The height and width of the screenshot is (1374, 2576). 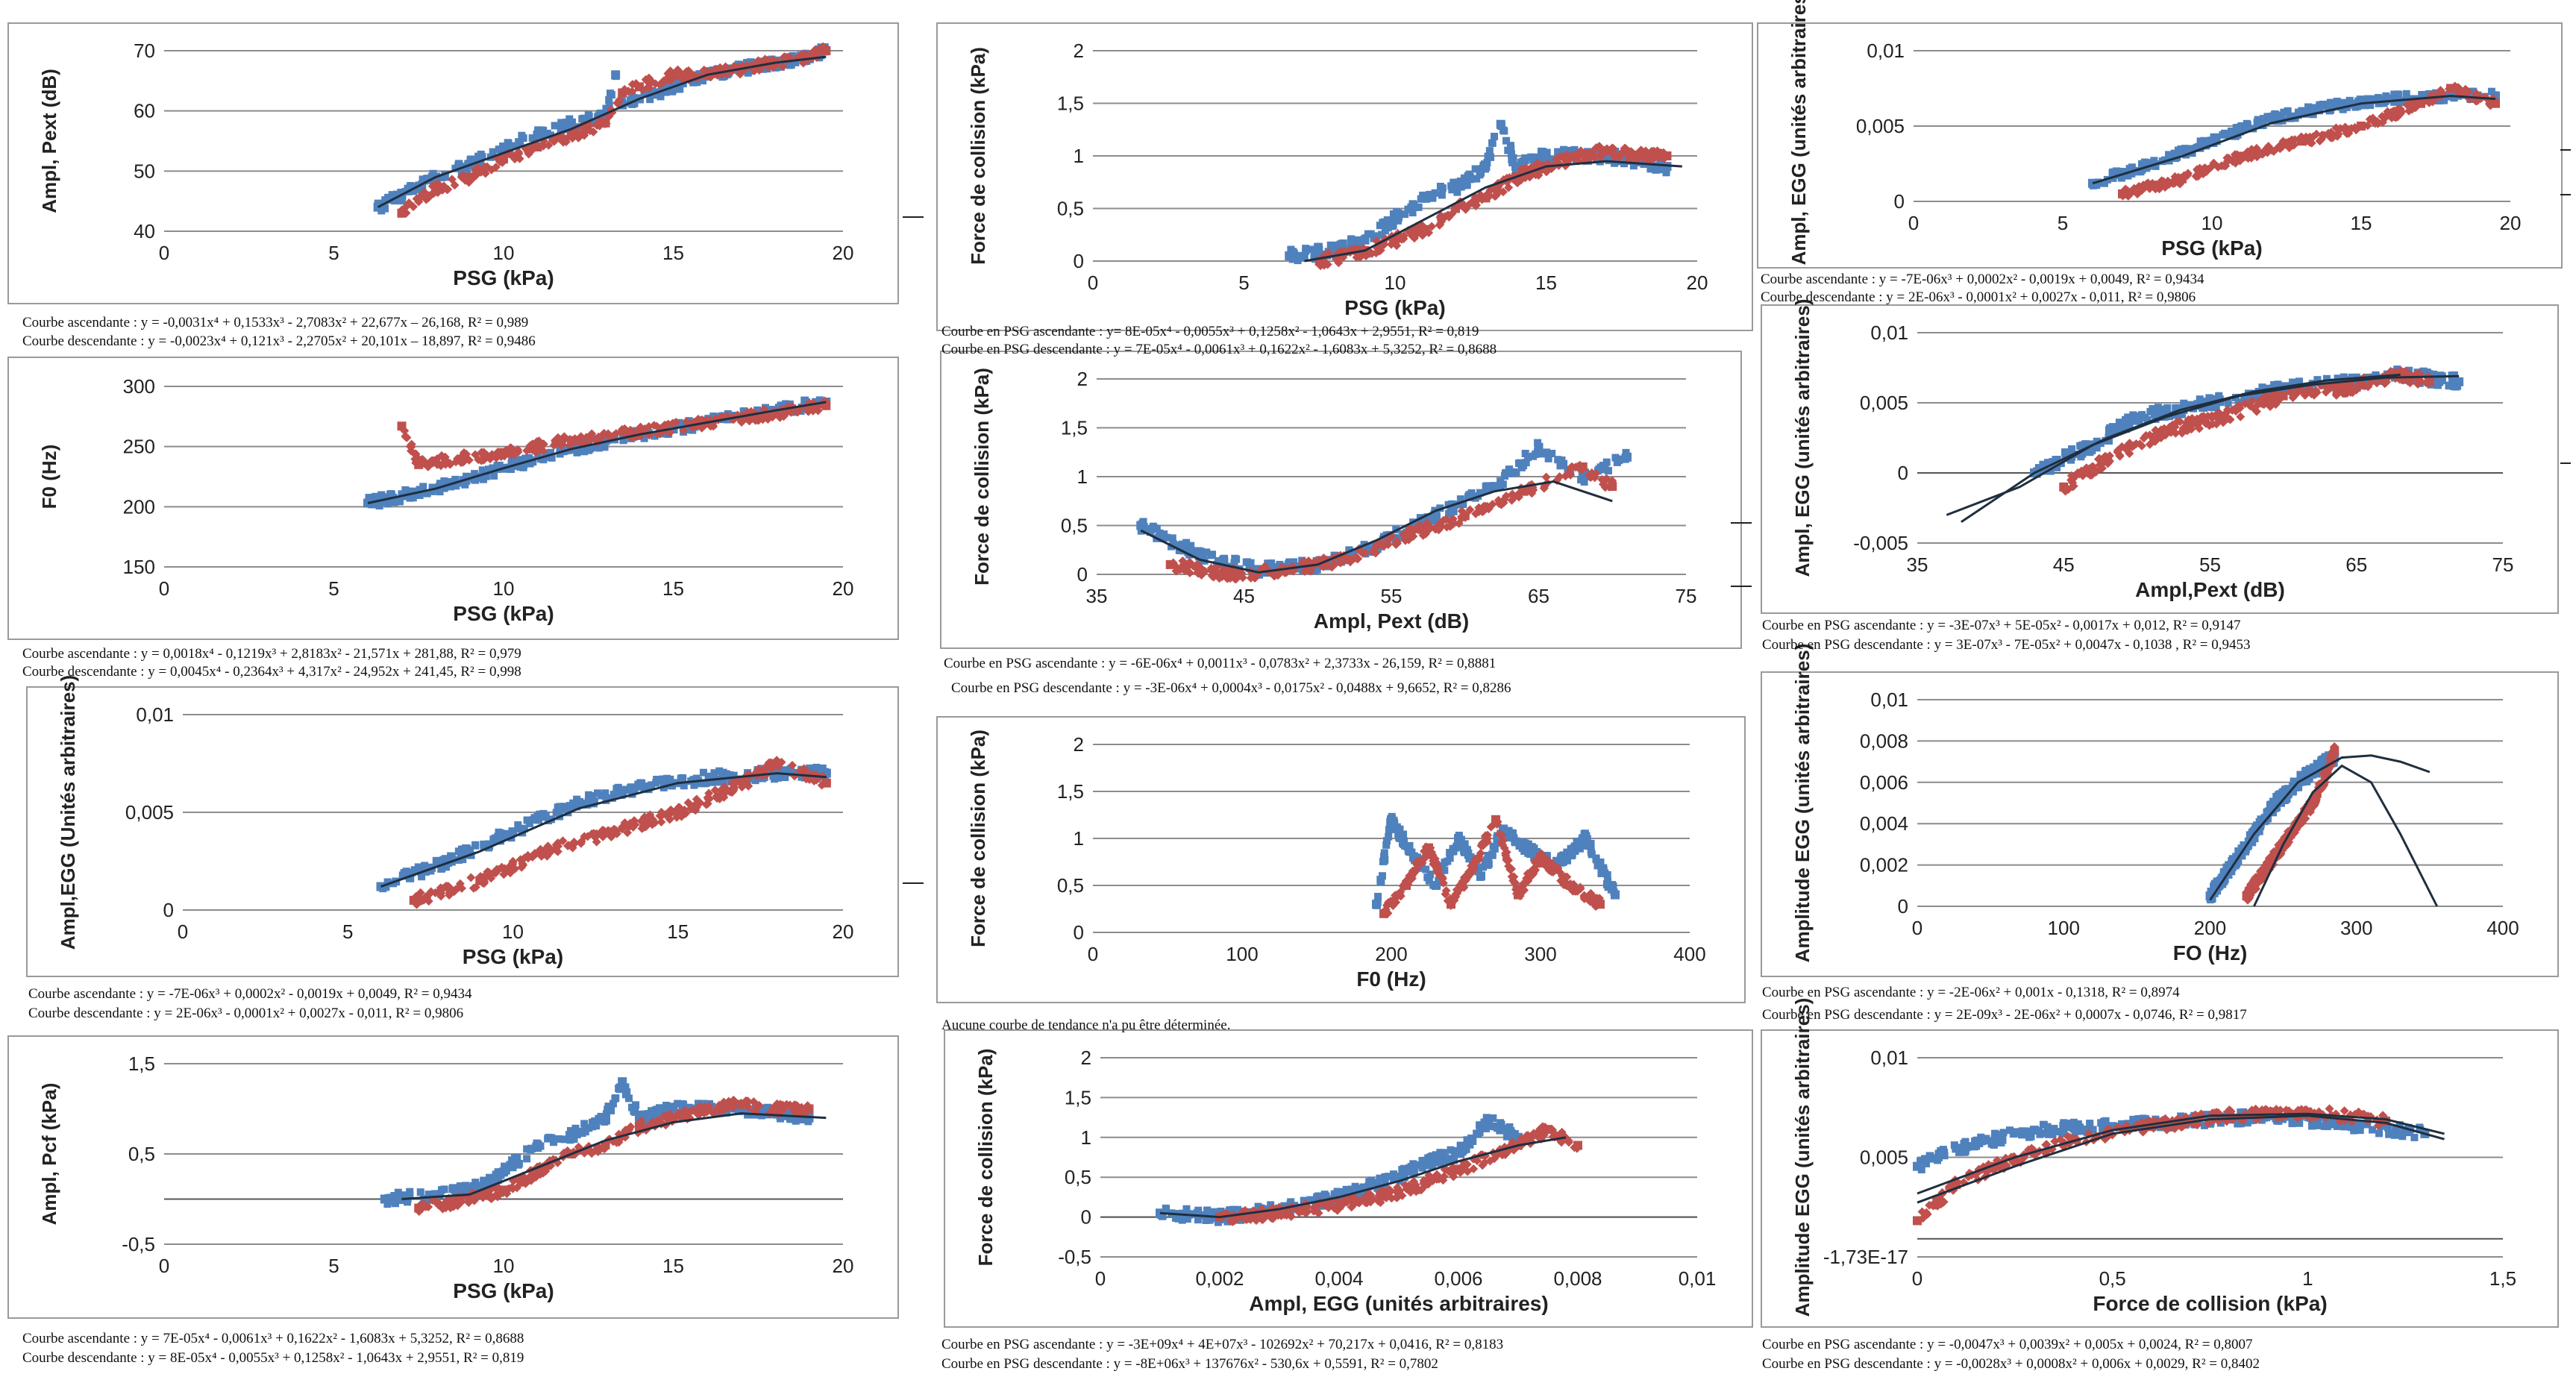 What do you see at coordinates (1697, 283) in the screenshot?
I see `x-tick-label: 20` at bounding box center [1697, 283].